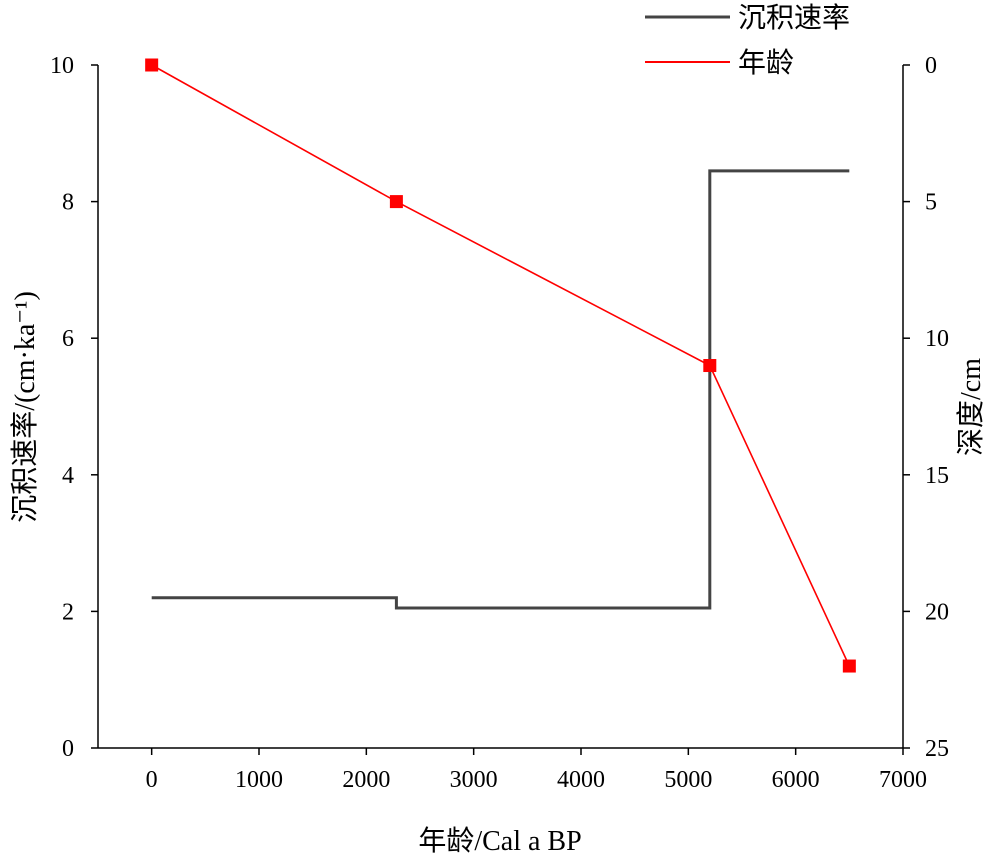  Describe the element at coordinates (903, 780) in the screenshot. I see `x-axis-tick-label: 7000` at that location.